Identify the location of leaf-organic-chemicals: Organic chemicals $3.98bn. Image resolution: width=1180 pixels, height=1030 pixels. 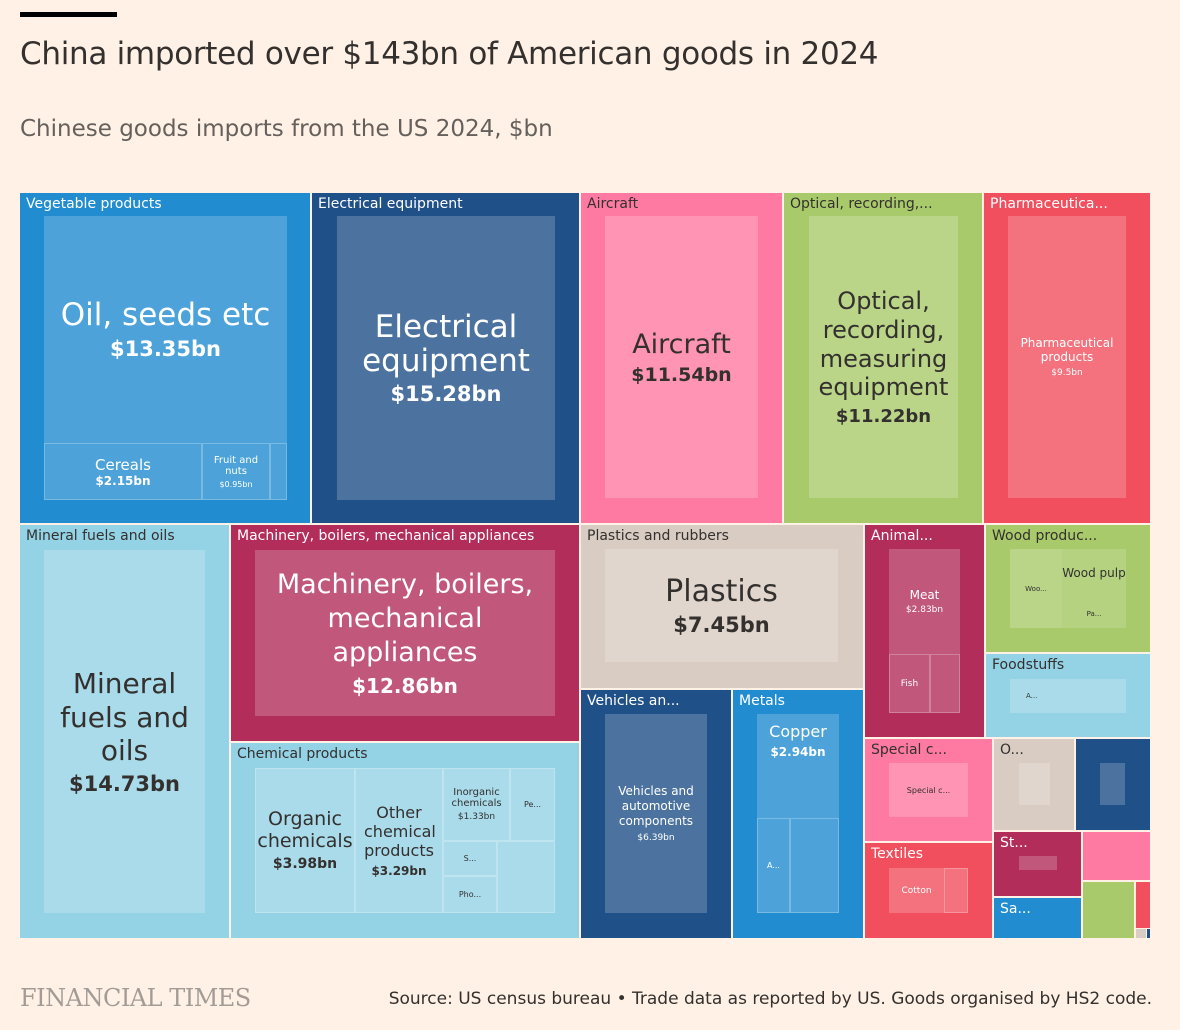
(305, 840).